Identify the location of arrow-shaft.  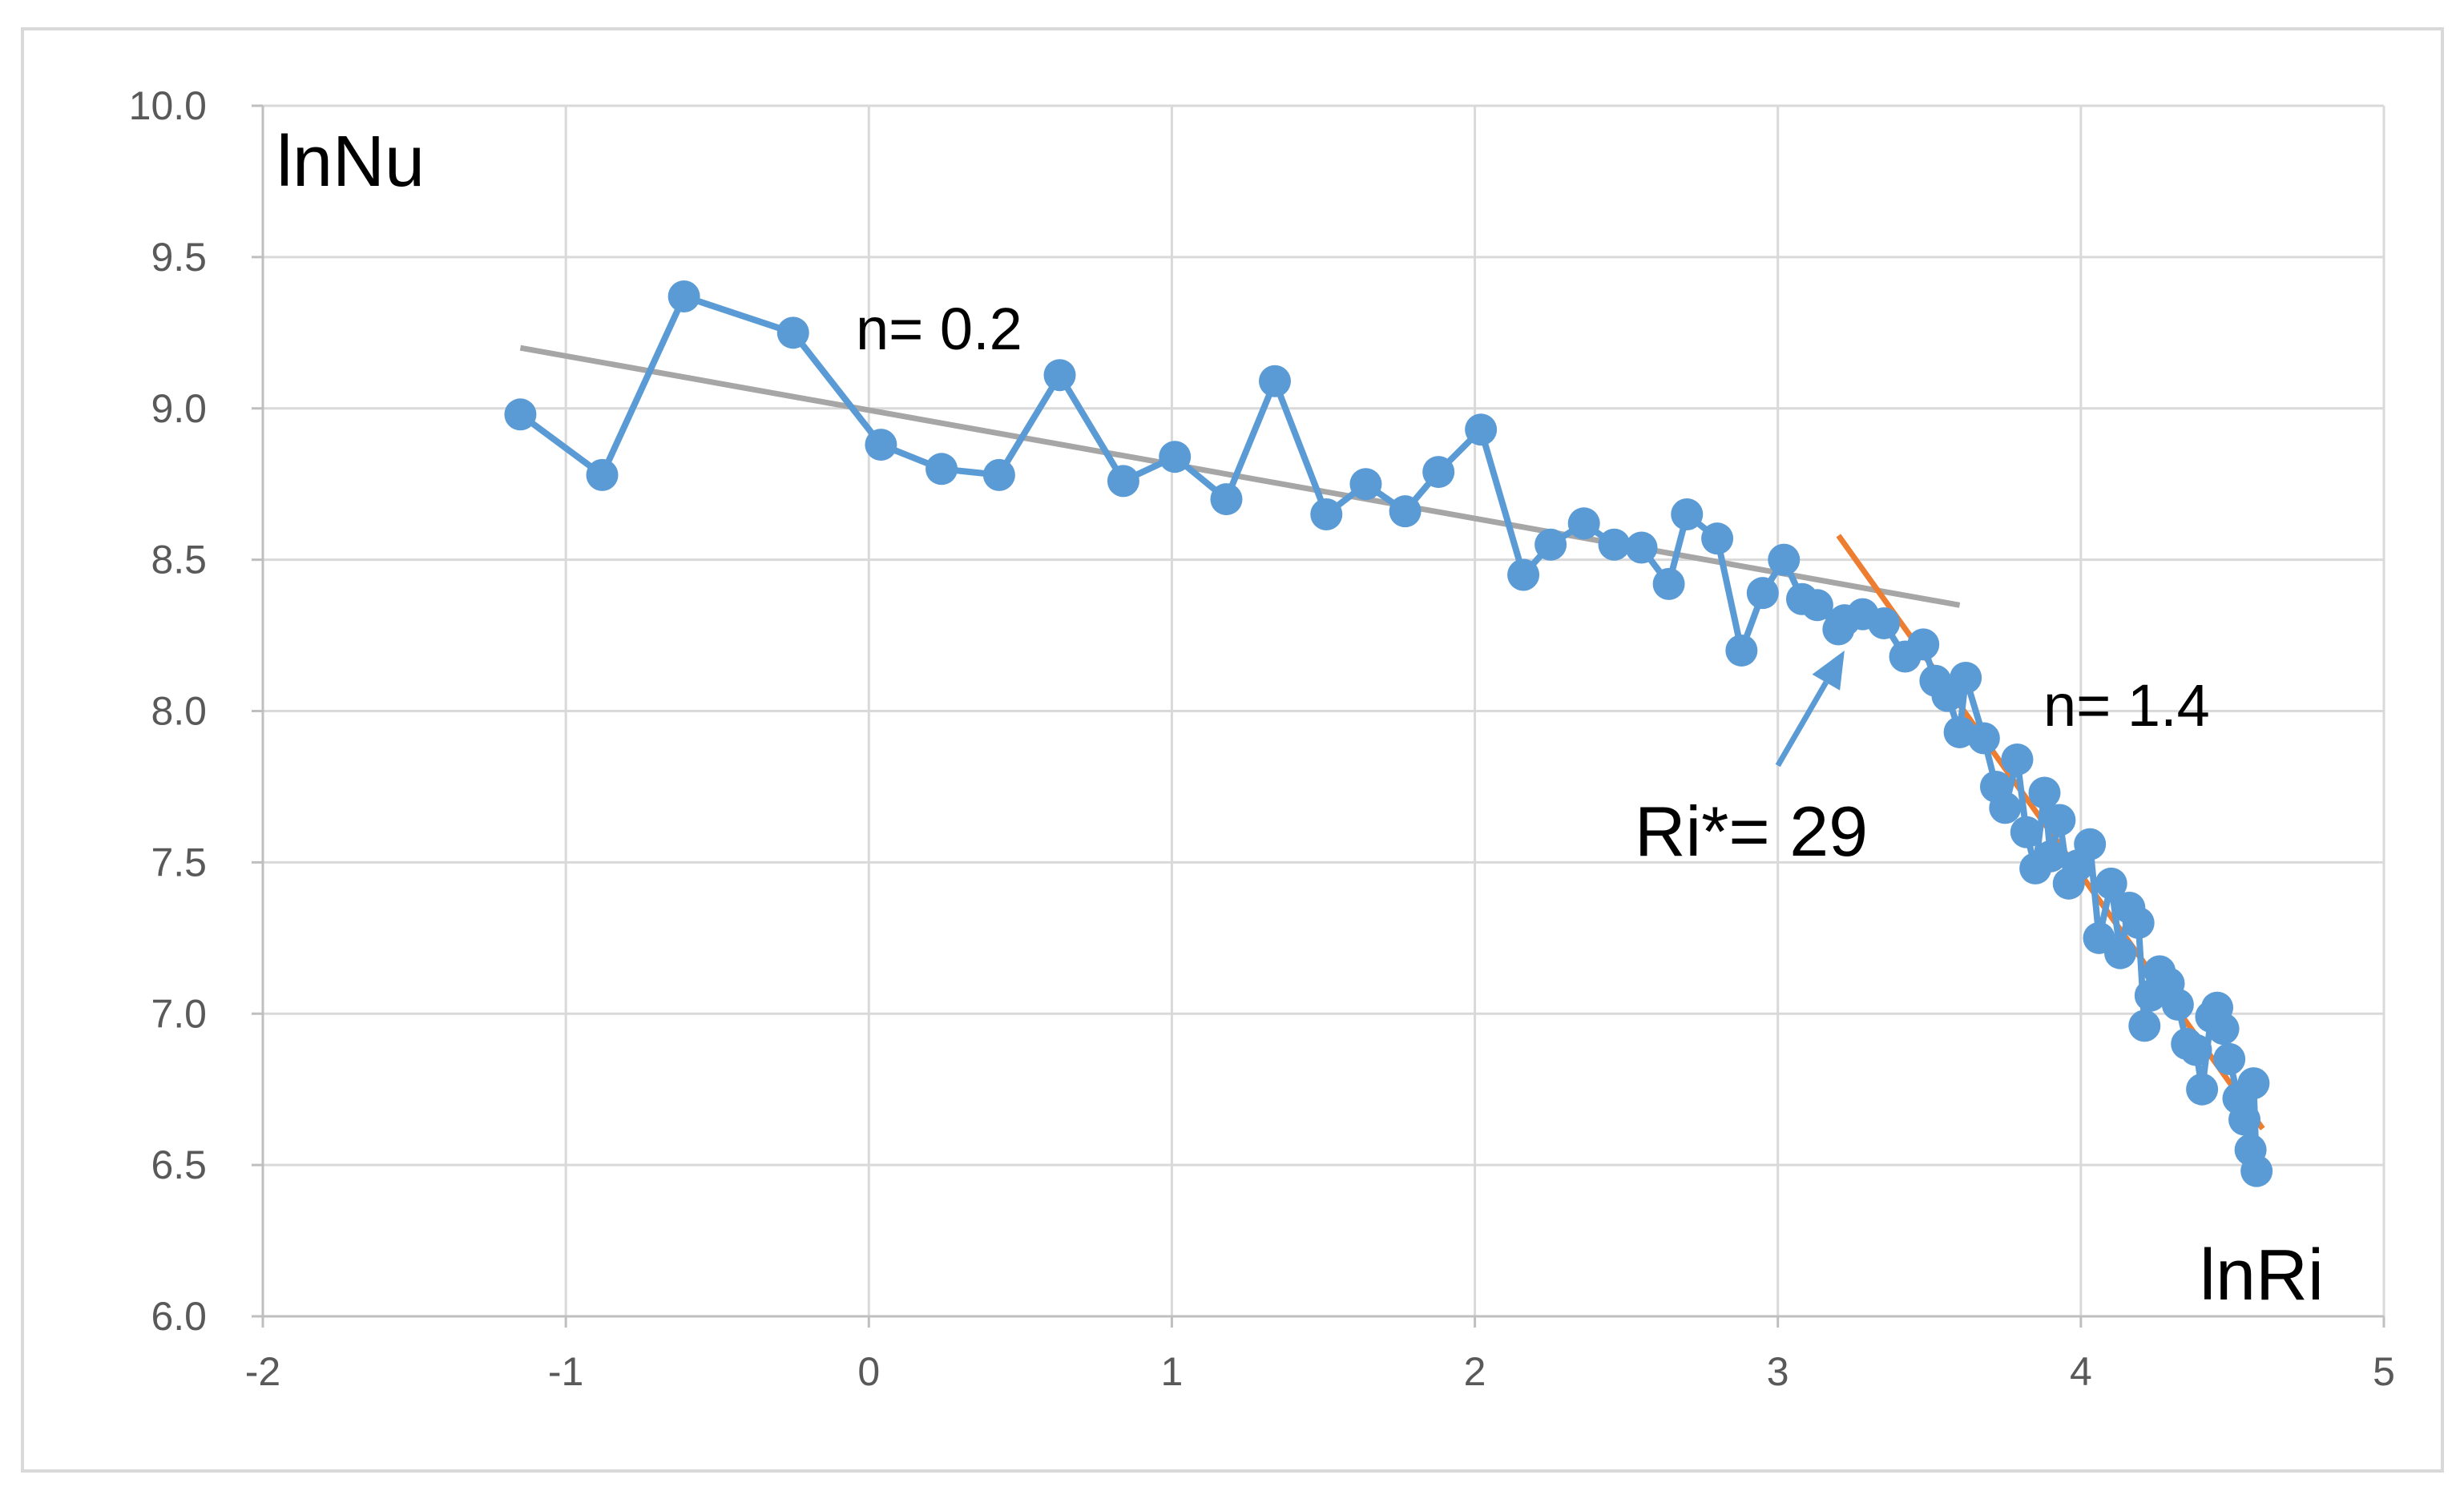
(1802, 724).